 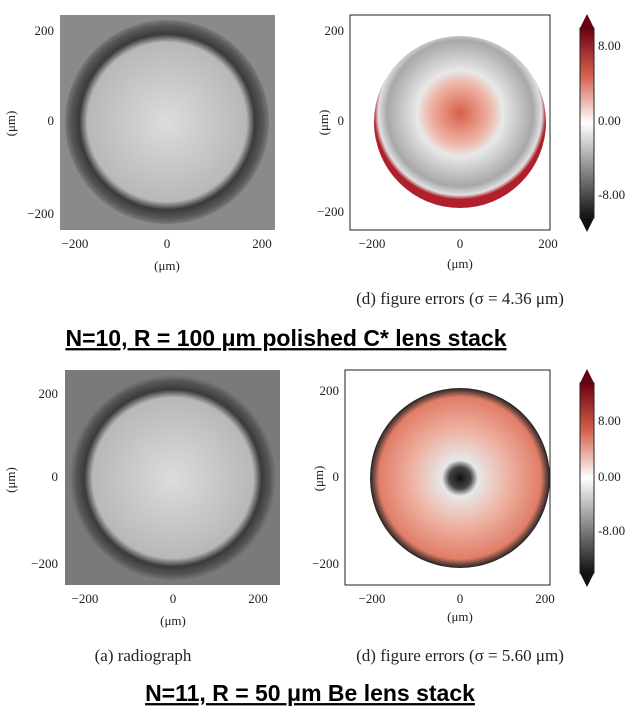 I want to click on caption: (d) figure errors (σ = 4.36 μm), so click(x=460, y=298).